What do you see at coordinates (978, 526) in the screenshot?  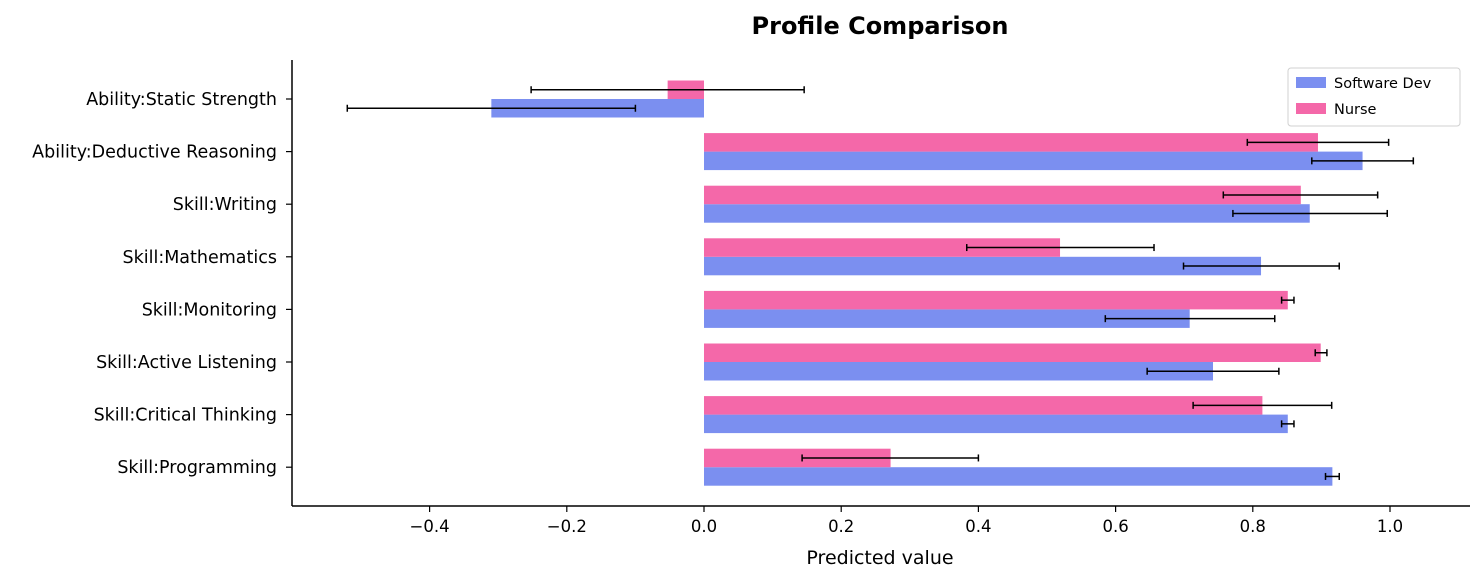 I see `x-tick-label: 0.4` at bounding box center [978, 526].